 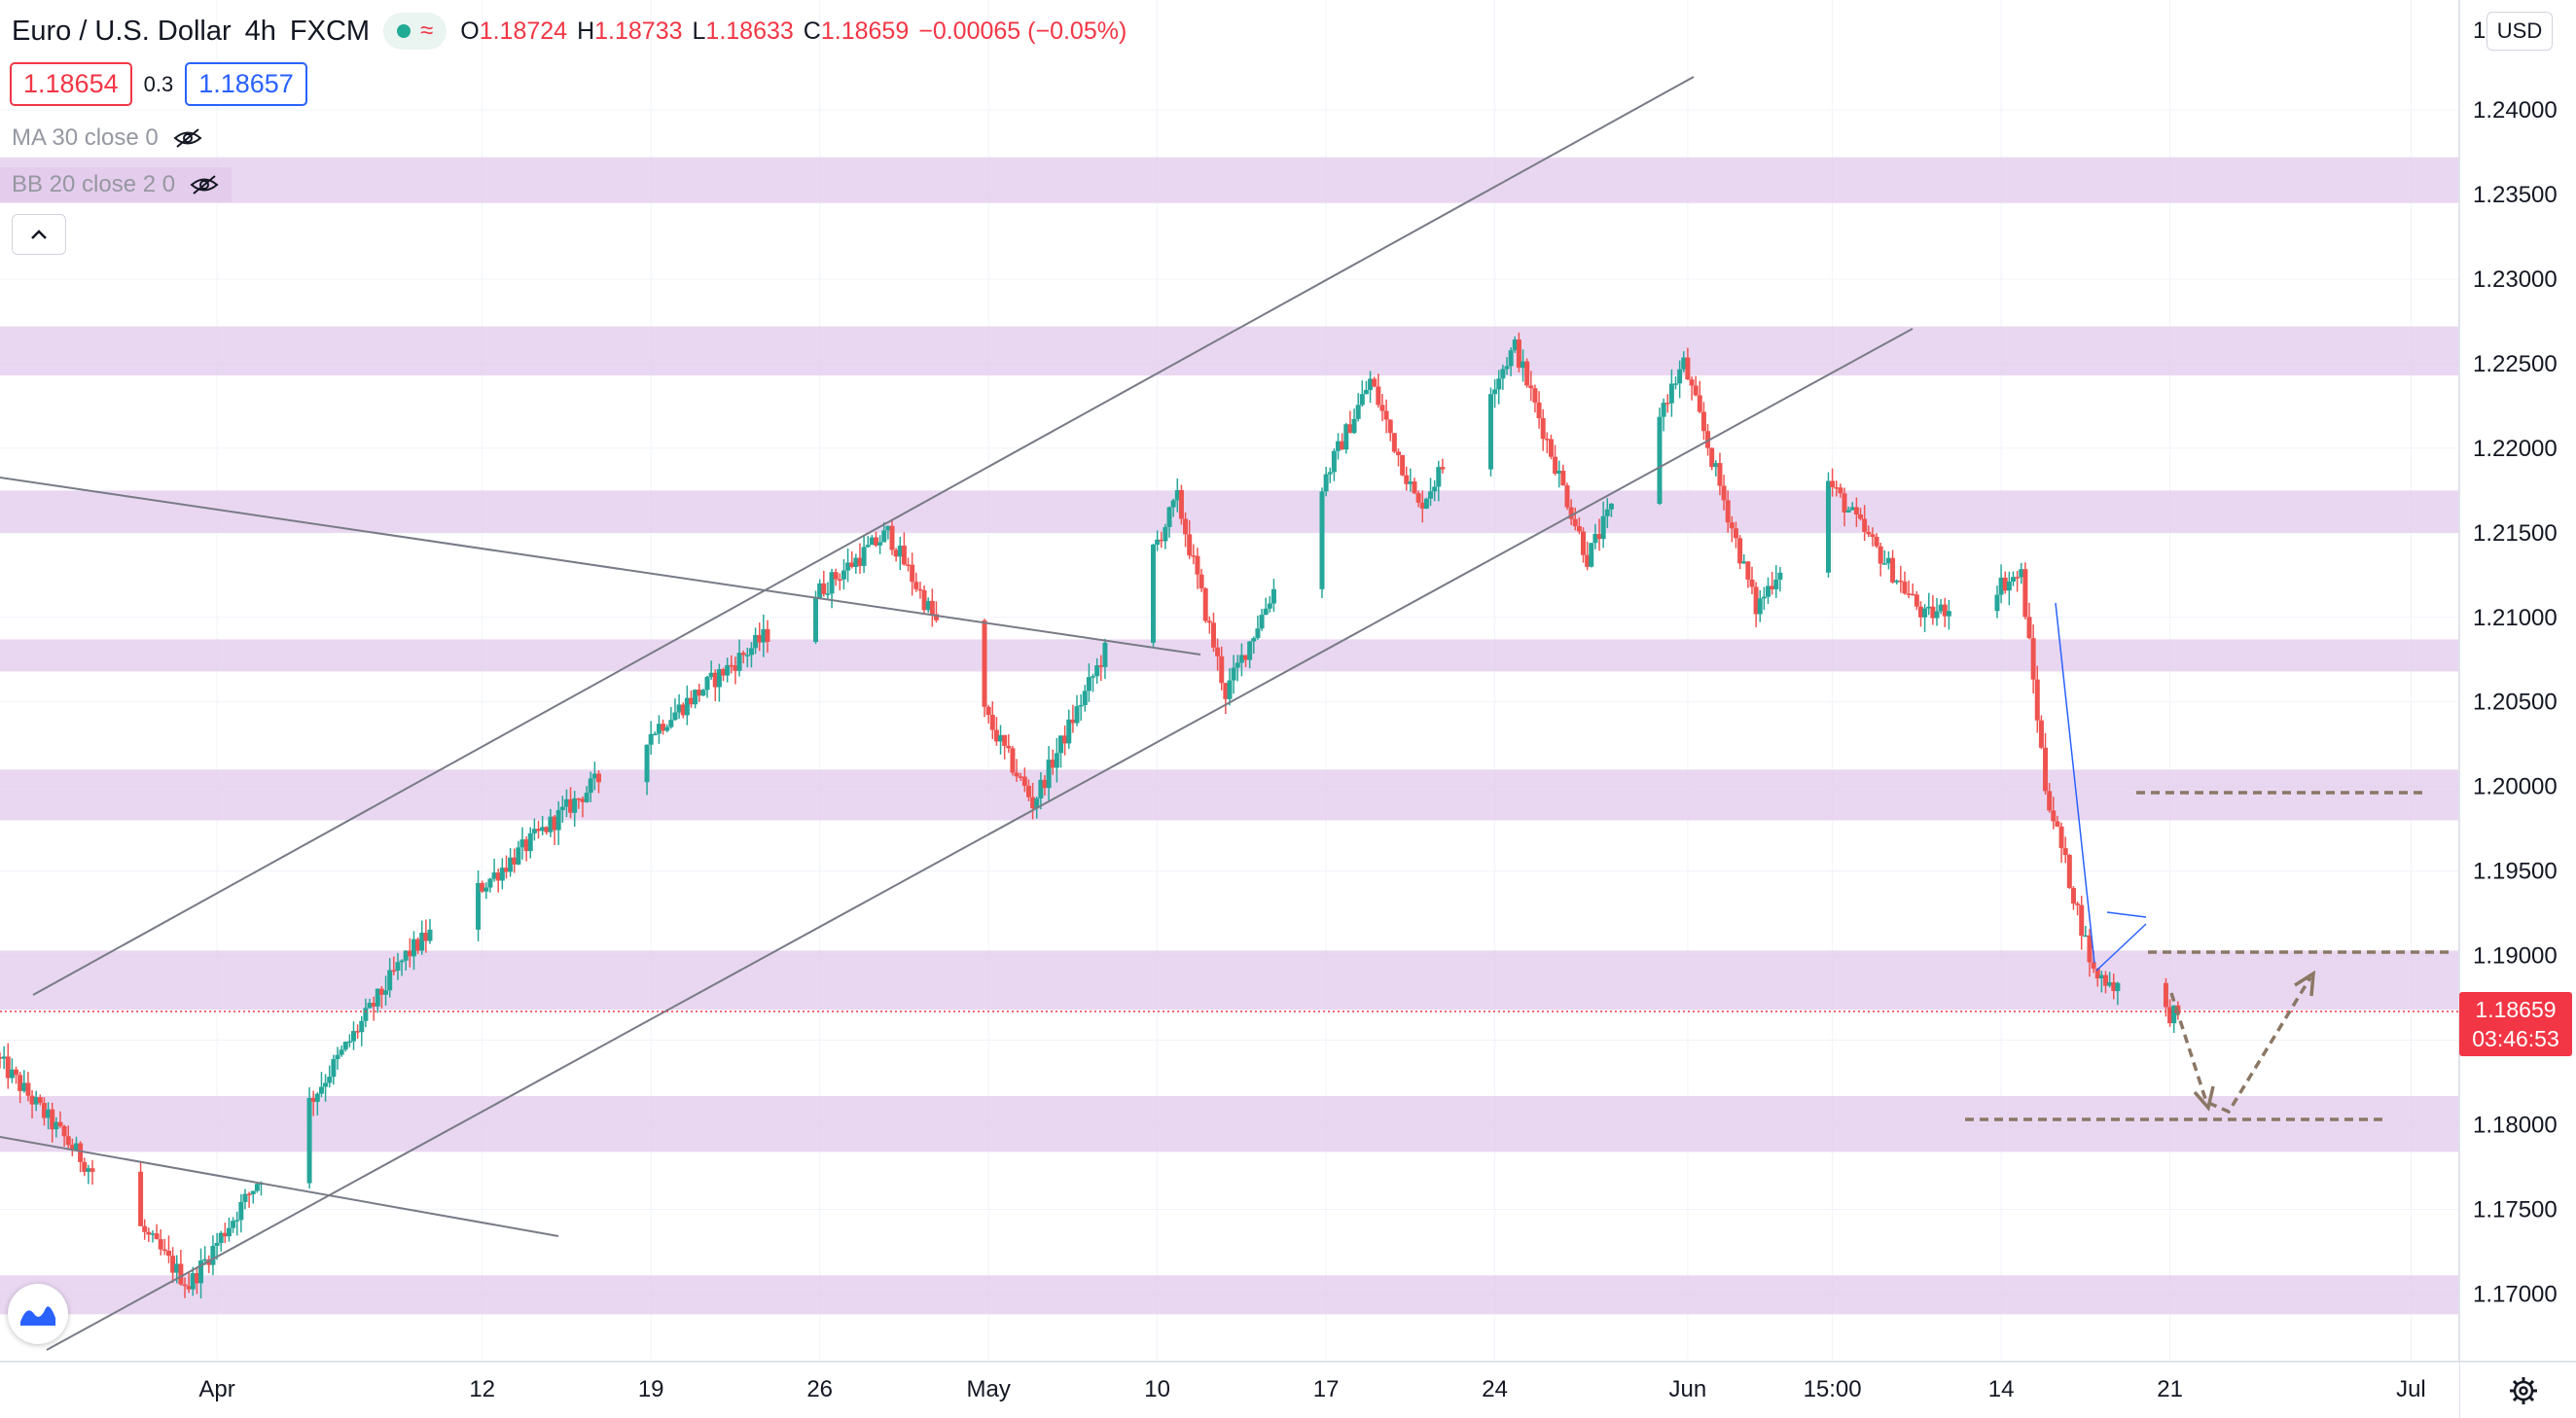 What do you see at coordinates (2001, 1389) in the screenshot?
I see `x-tick-label: 14` at bounding box center [2001, 1389].